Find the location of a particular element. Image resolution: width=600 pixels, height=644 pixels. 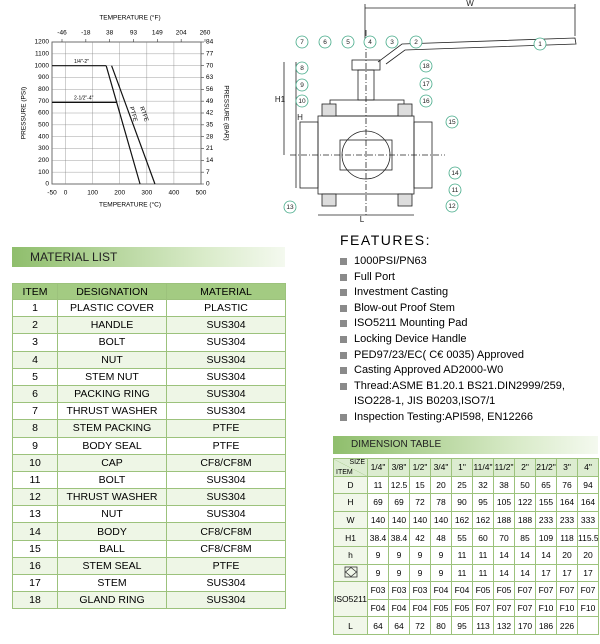

table-cell: 4 is located at coordinates (35, 359).